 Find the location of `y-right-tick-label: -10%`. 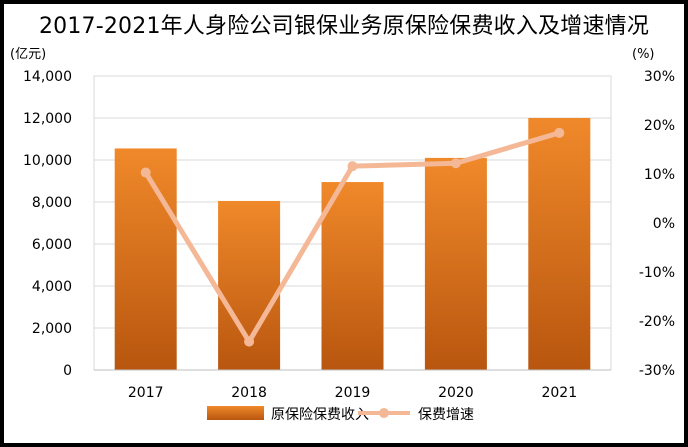

y-right-tick-label: -10% is located at coordinates (657, 273).